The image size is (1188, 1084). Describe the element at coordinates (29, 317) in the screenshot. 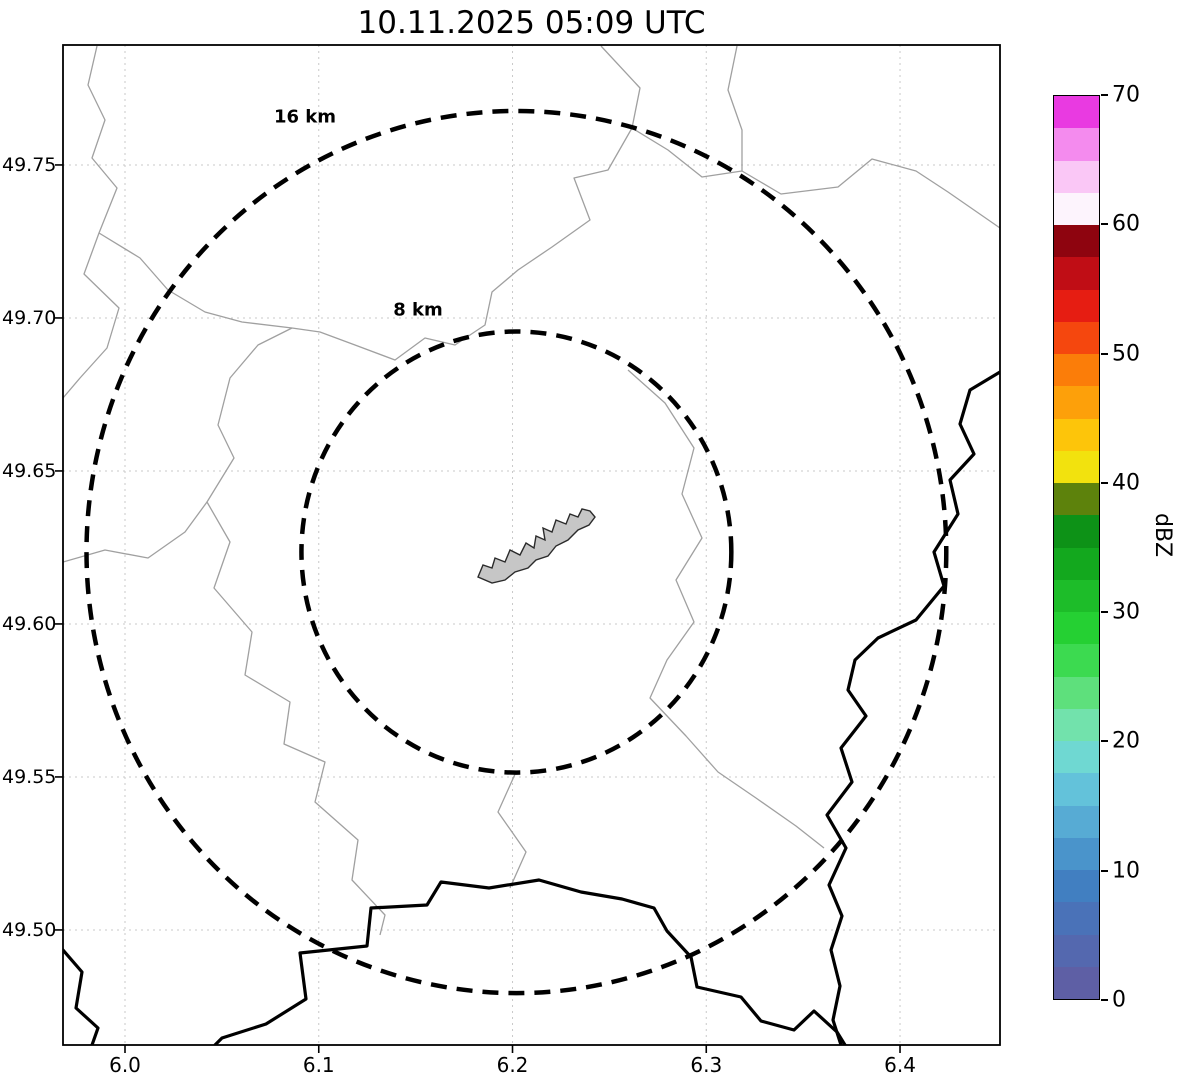

I see `y-tick-label: 49.70` at that location.